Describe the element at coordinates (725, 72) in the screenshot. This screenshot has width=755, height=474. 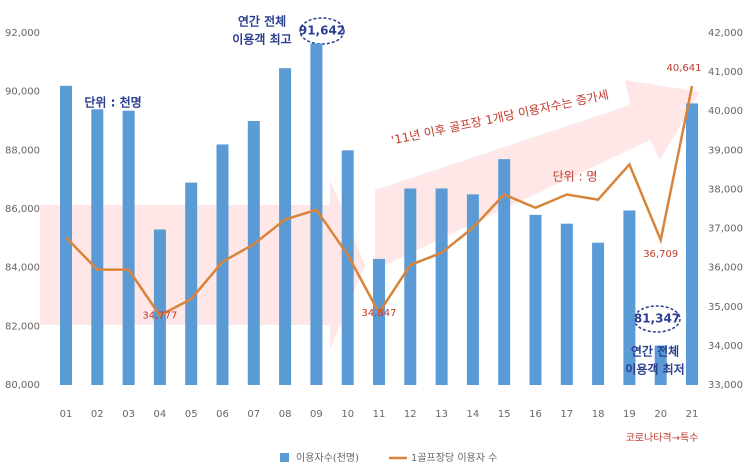
I see `y2-tick-label: 41,000` at that location.